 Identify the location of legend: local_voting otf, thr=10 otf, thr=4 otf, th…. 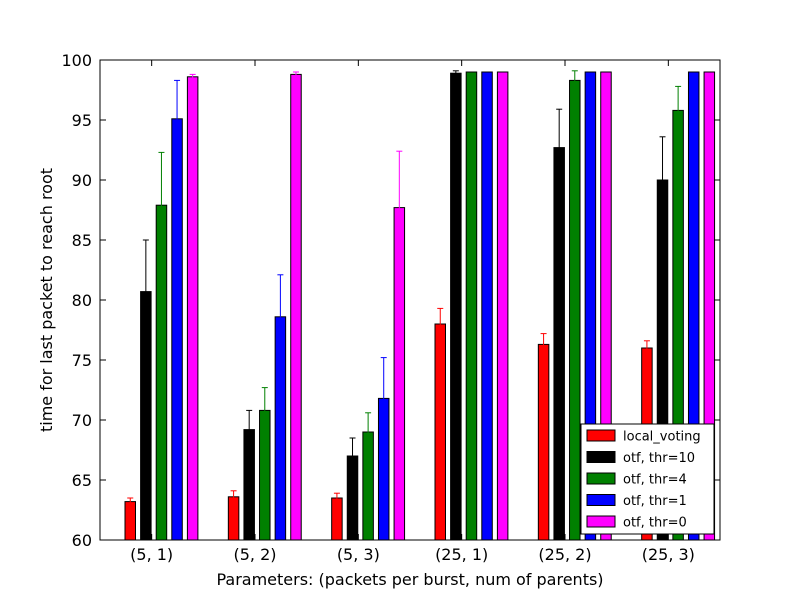
(647, 479).